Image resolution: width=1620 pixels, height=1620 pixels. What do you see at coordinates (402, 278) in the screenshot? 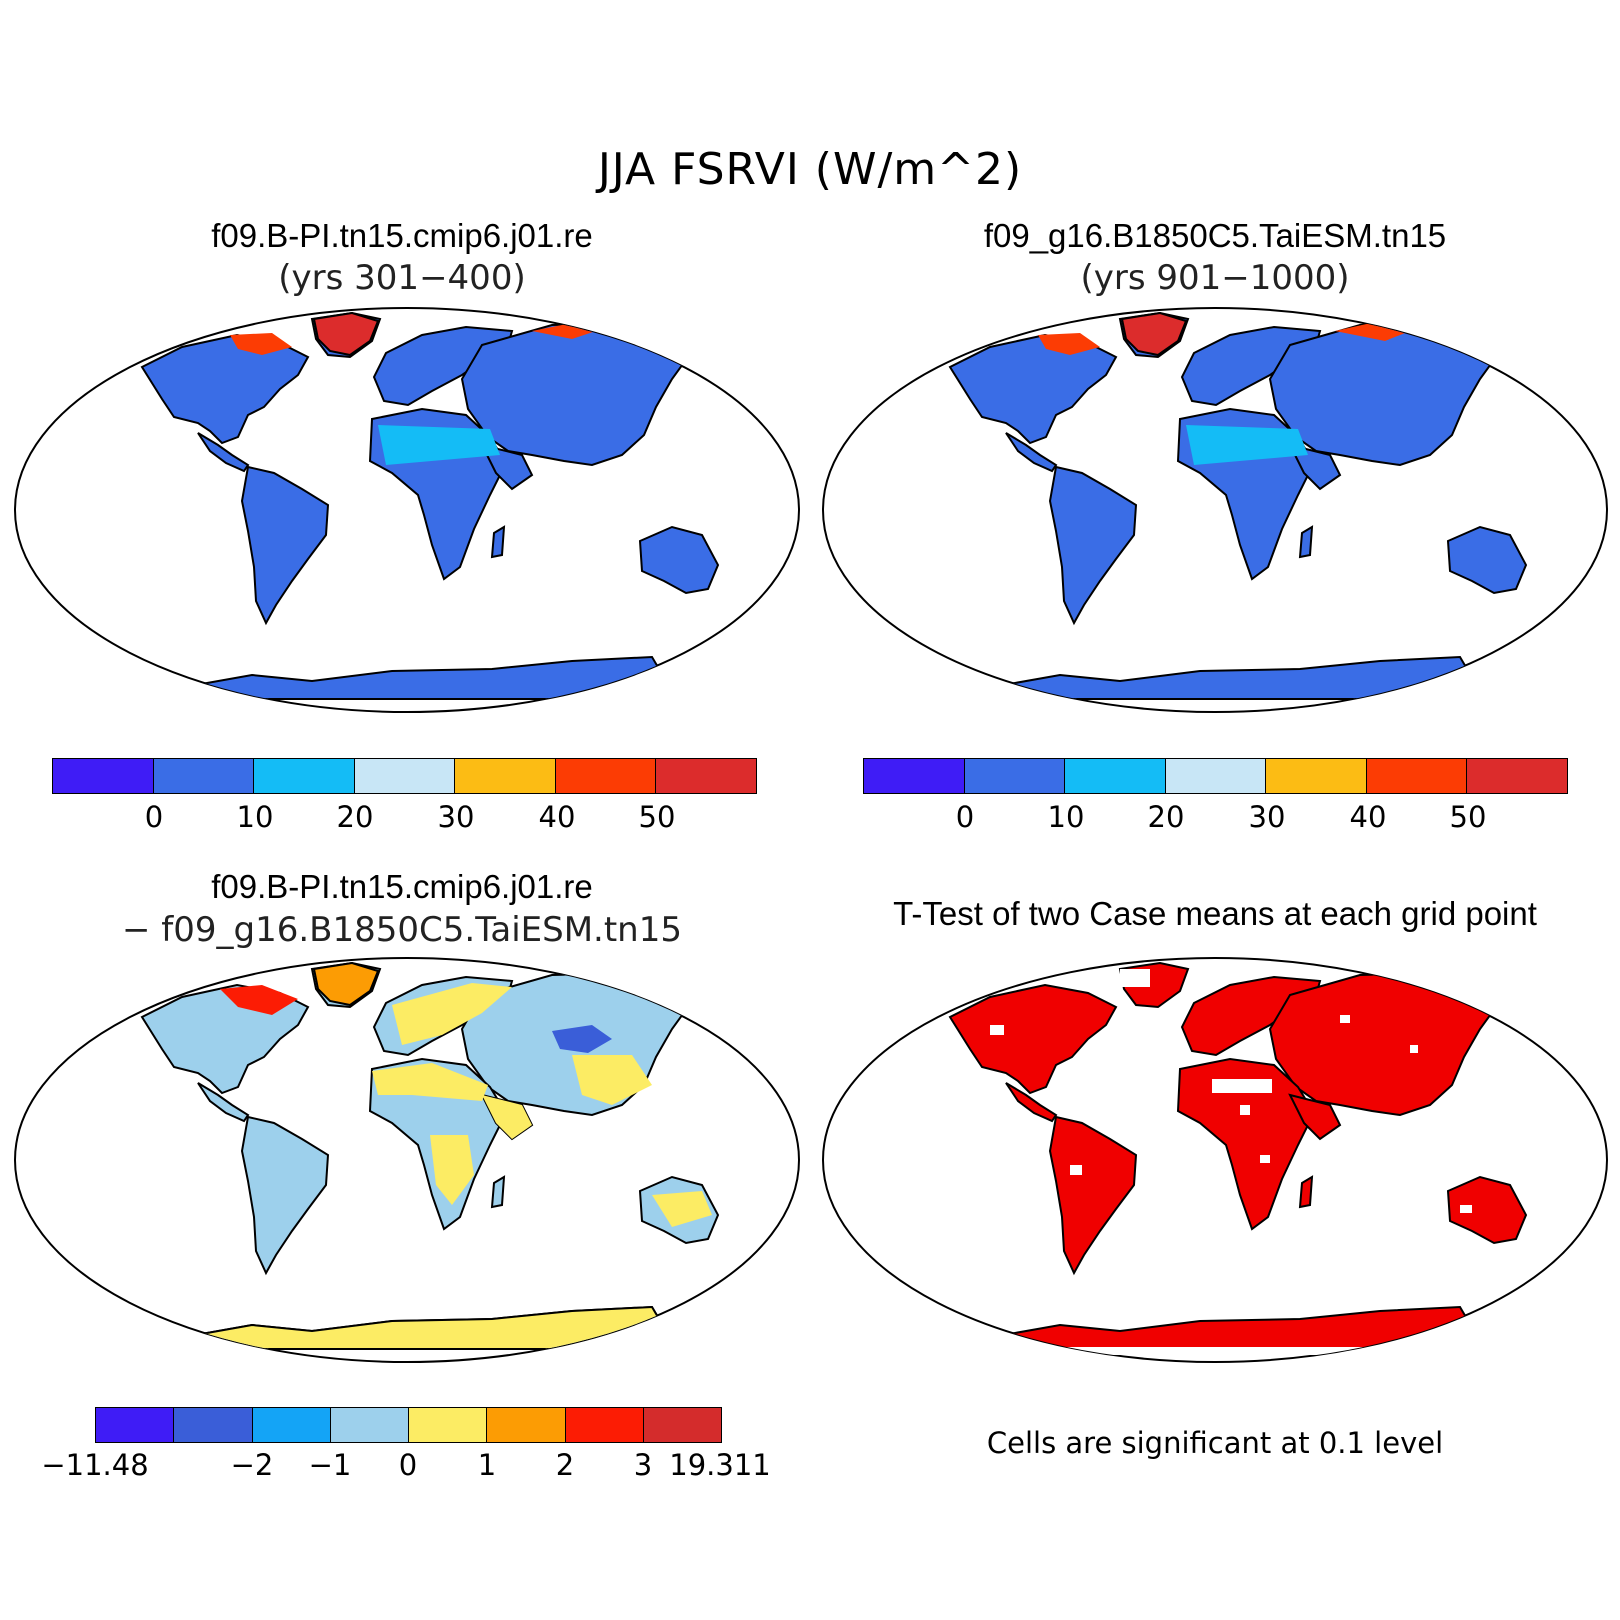
I see `panel-1-subtitle: (yrs 301−400)` at bounding box center [402, 278].